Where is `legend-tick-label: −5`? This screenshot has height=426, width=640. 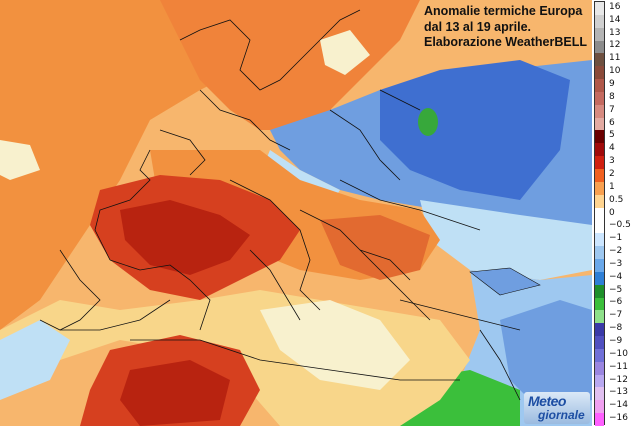
legend-tick-label: −5 is located at coordinates (616, 289).